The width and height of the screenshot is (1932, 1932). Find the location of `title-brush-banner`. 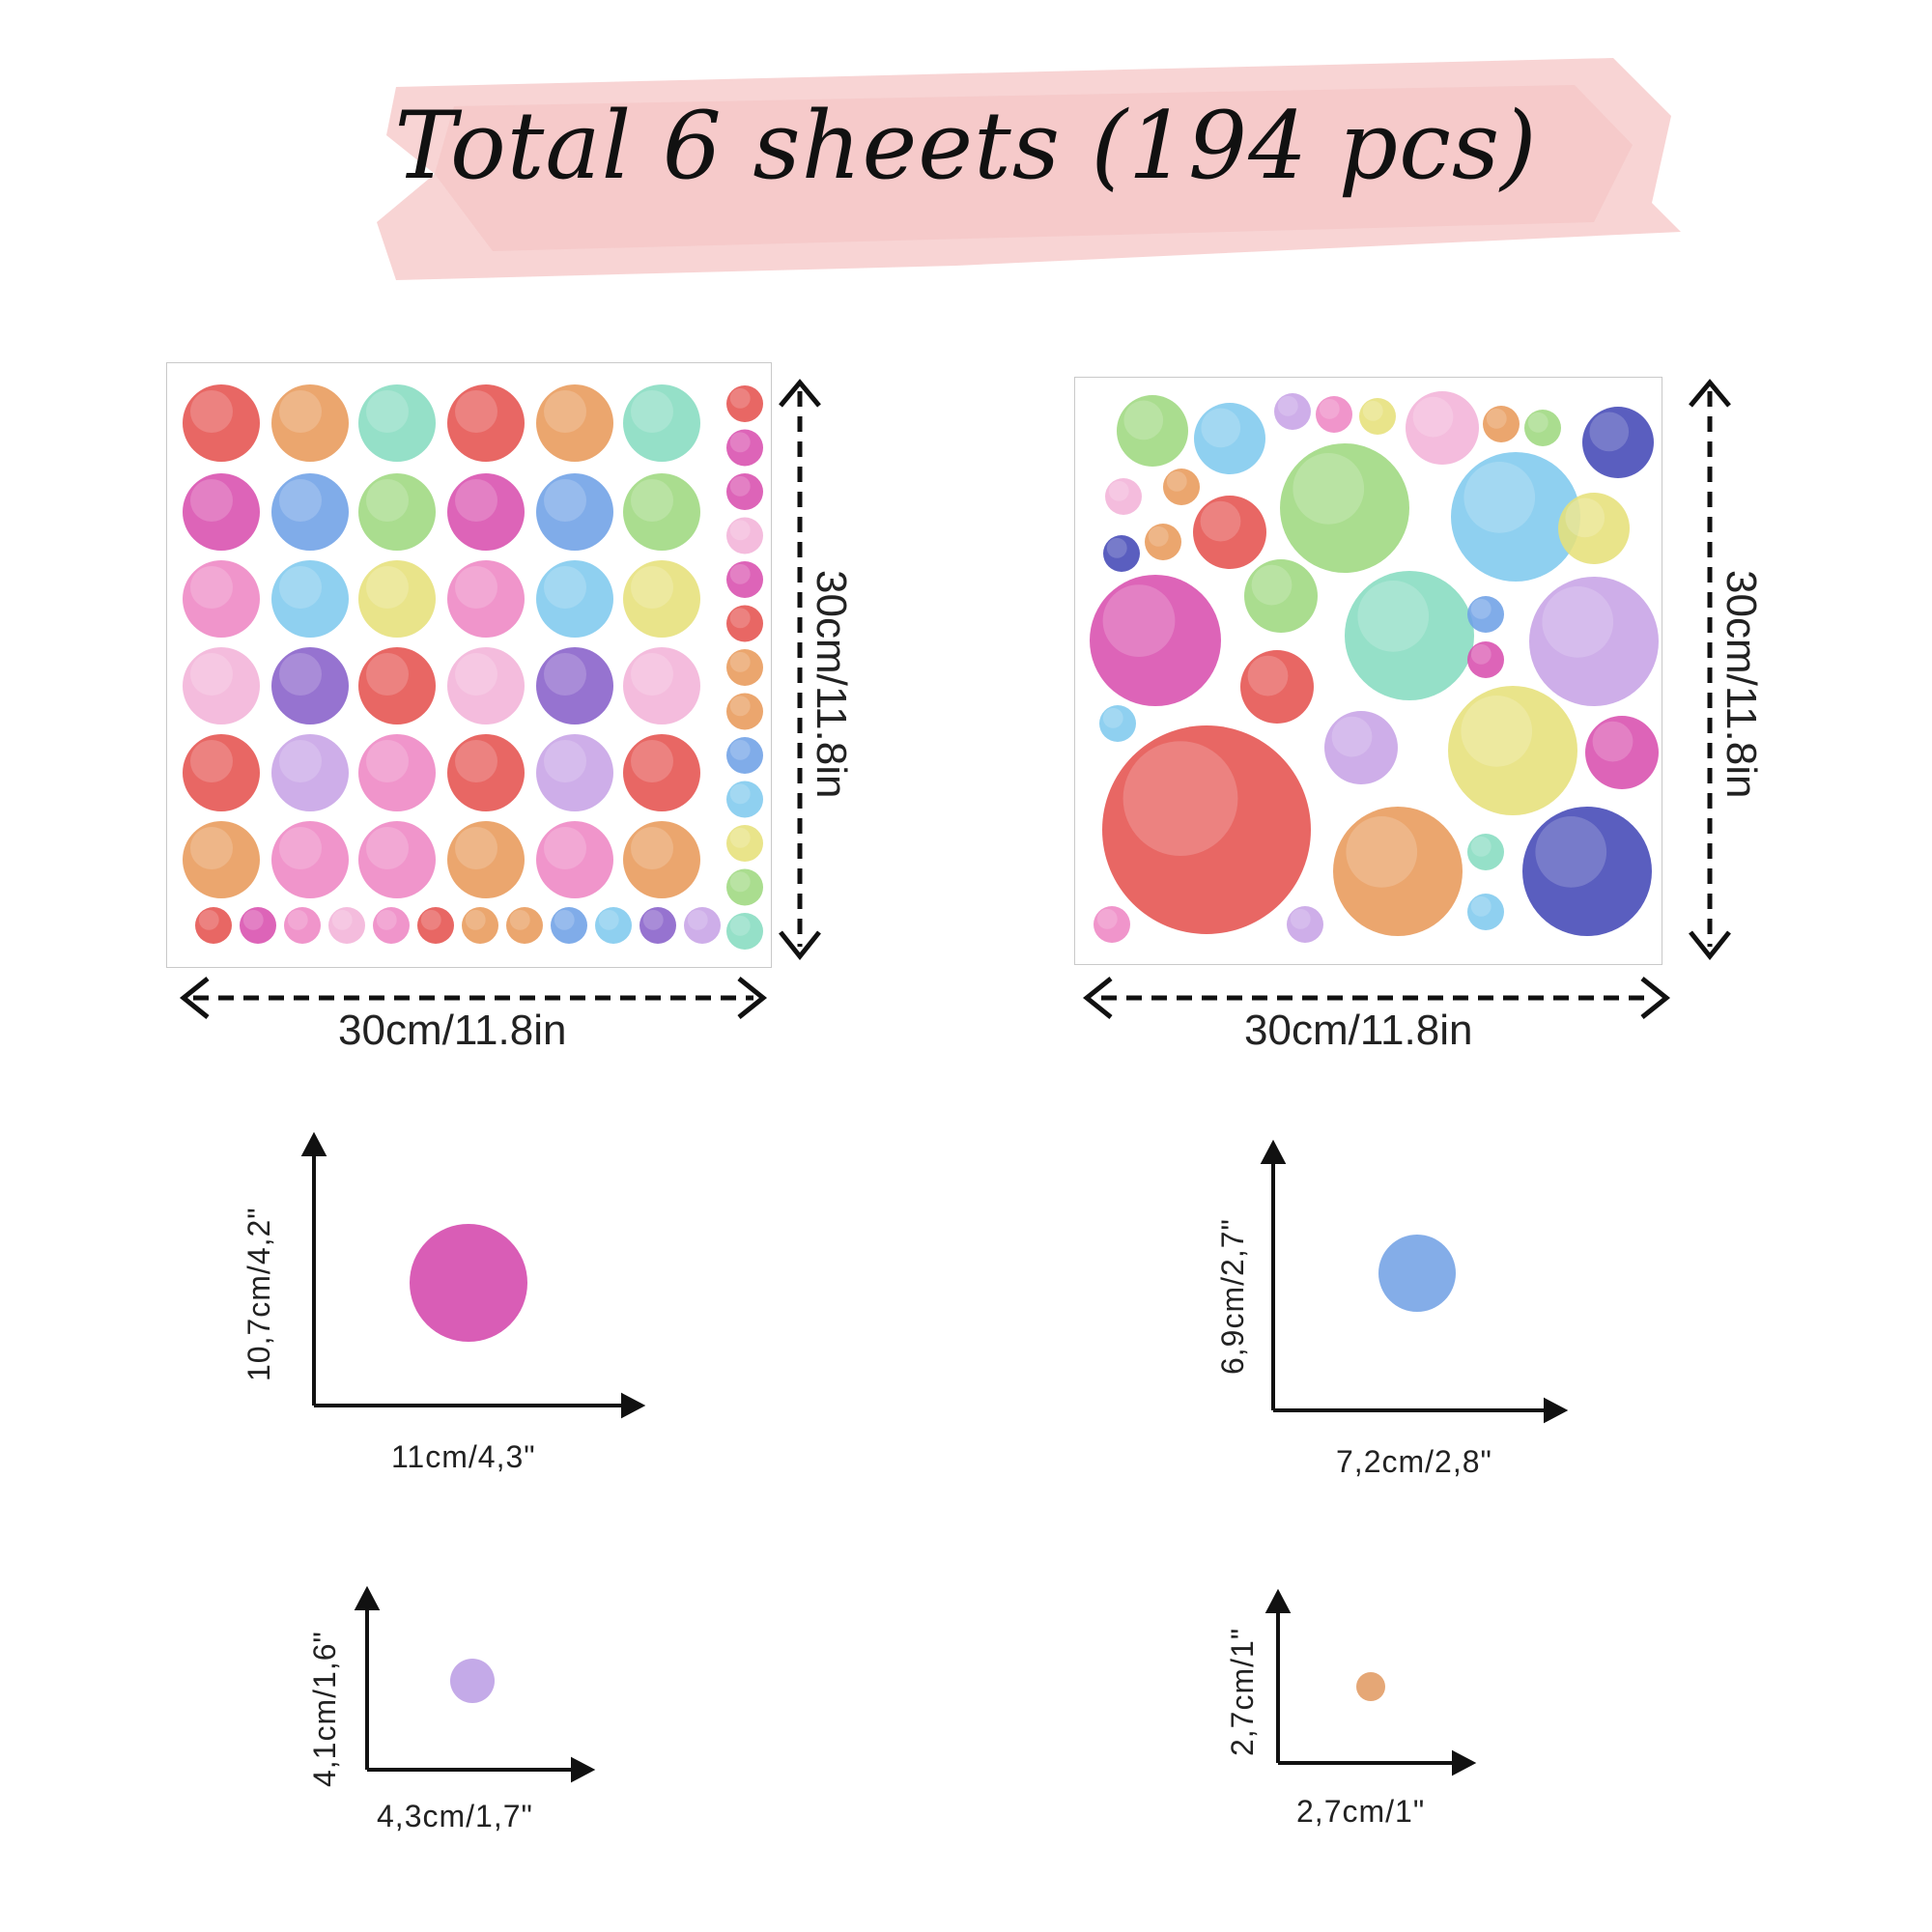

title-brush-banner is located at coordinates (1029, 169).